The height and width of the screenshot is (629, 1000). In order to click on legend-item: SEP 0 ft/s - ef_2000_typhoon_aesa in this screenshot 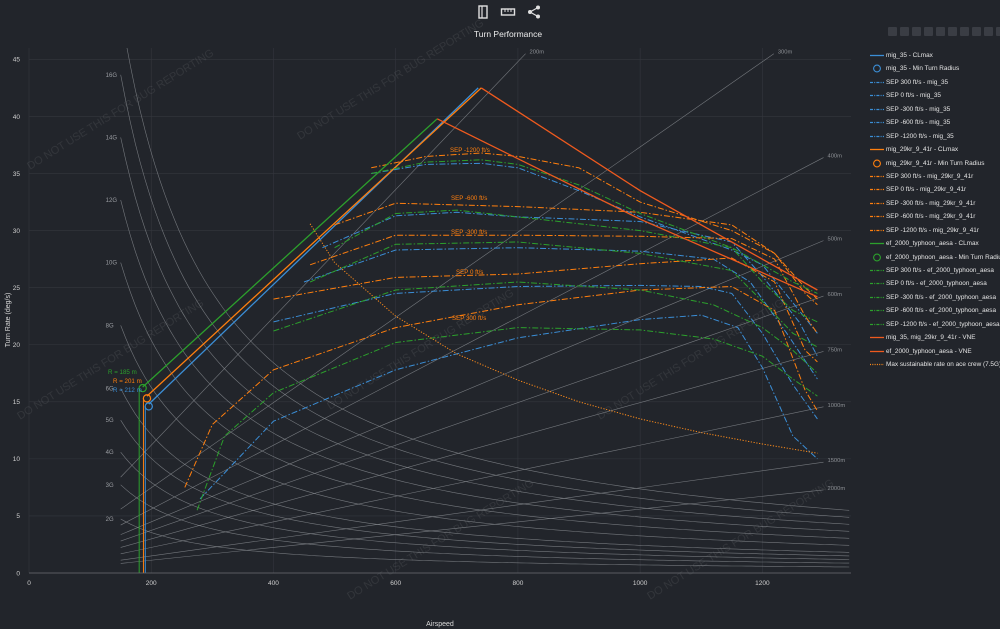, I will do `click(934, 283)`.